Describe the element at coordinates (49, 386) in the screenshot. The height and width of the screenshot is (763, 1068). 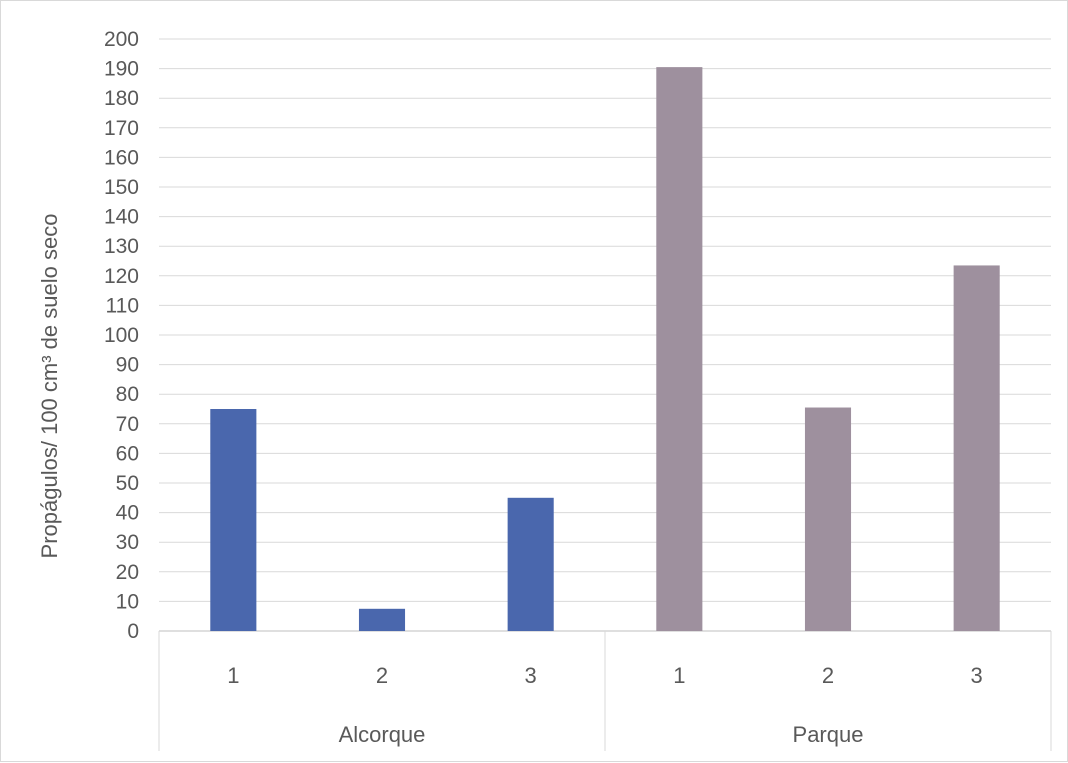
I see `y-axis-label: Propágulos/ 100 cm³ de suelo seco` at that location.